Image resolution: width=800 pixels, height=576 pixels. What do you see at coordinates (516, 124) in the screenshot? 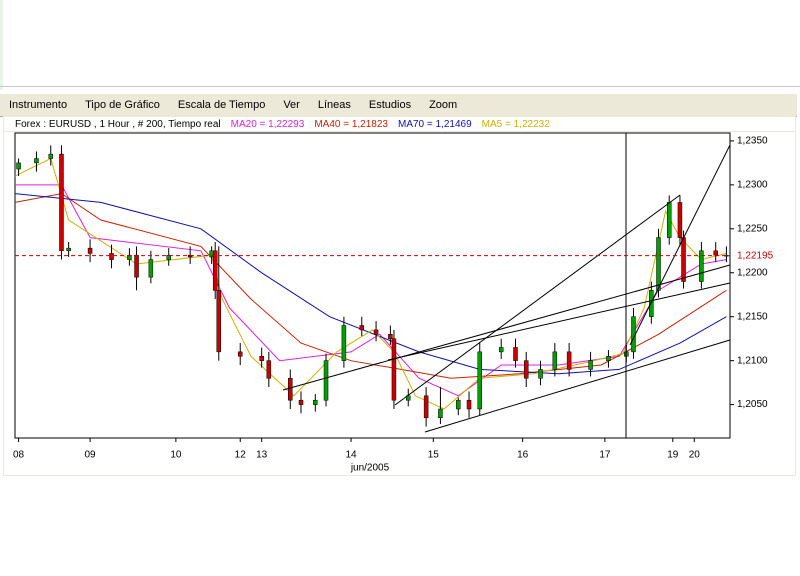
I see `legend-entry: MA5 = 1,22232` at bounding box center [516, 124].